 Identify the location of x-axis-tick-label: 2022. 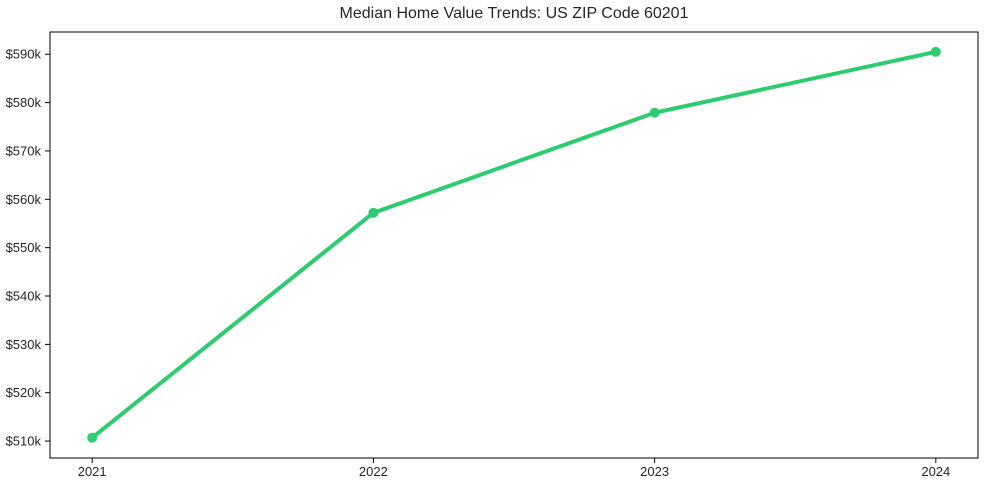
(373, 471).